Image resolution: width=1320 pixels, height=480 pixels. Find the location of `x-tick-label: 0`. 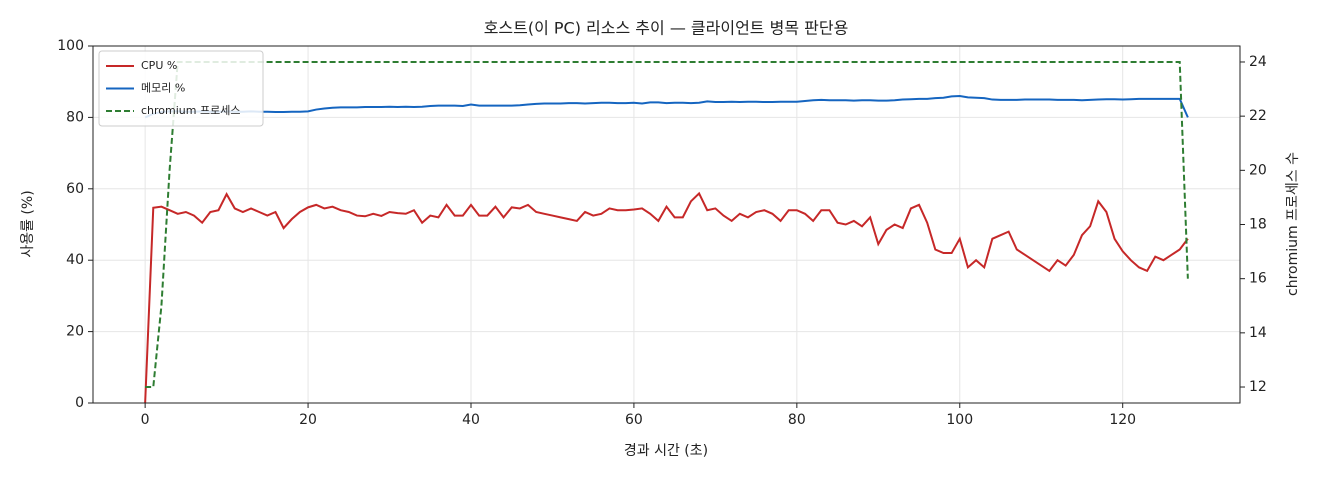

x-tick-label: 0 is located at coordinates (145, 420).